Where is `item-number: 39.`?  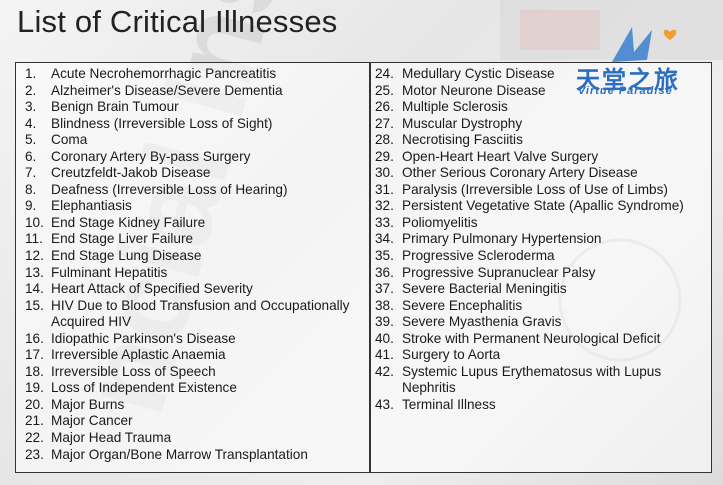
item-number: 39. is located at coordinates (384, 322).